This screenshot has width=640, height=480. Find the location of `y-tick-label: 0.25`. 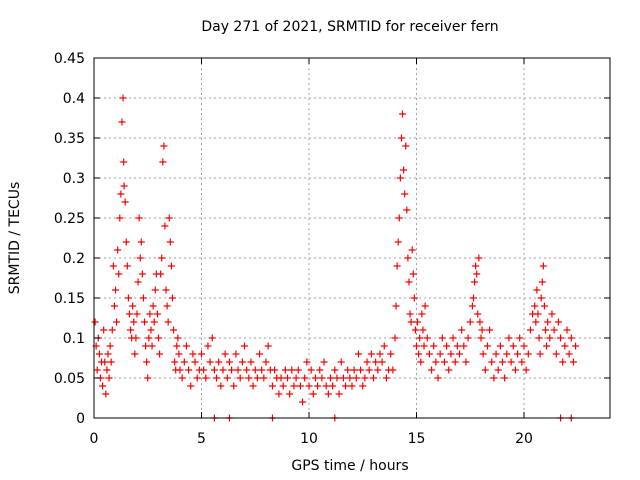

y-tick-label: 0.25 is located at coordinates (69, 219).